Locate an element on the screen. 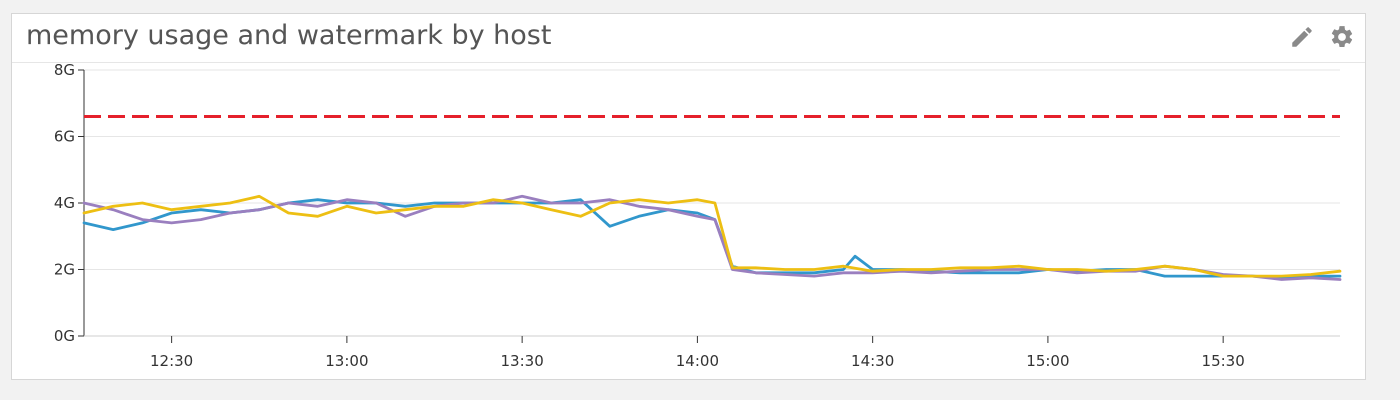 This screenshot has height=400, width=1400. panel-actions is located at coordinates (1322, 37).